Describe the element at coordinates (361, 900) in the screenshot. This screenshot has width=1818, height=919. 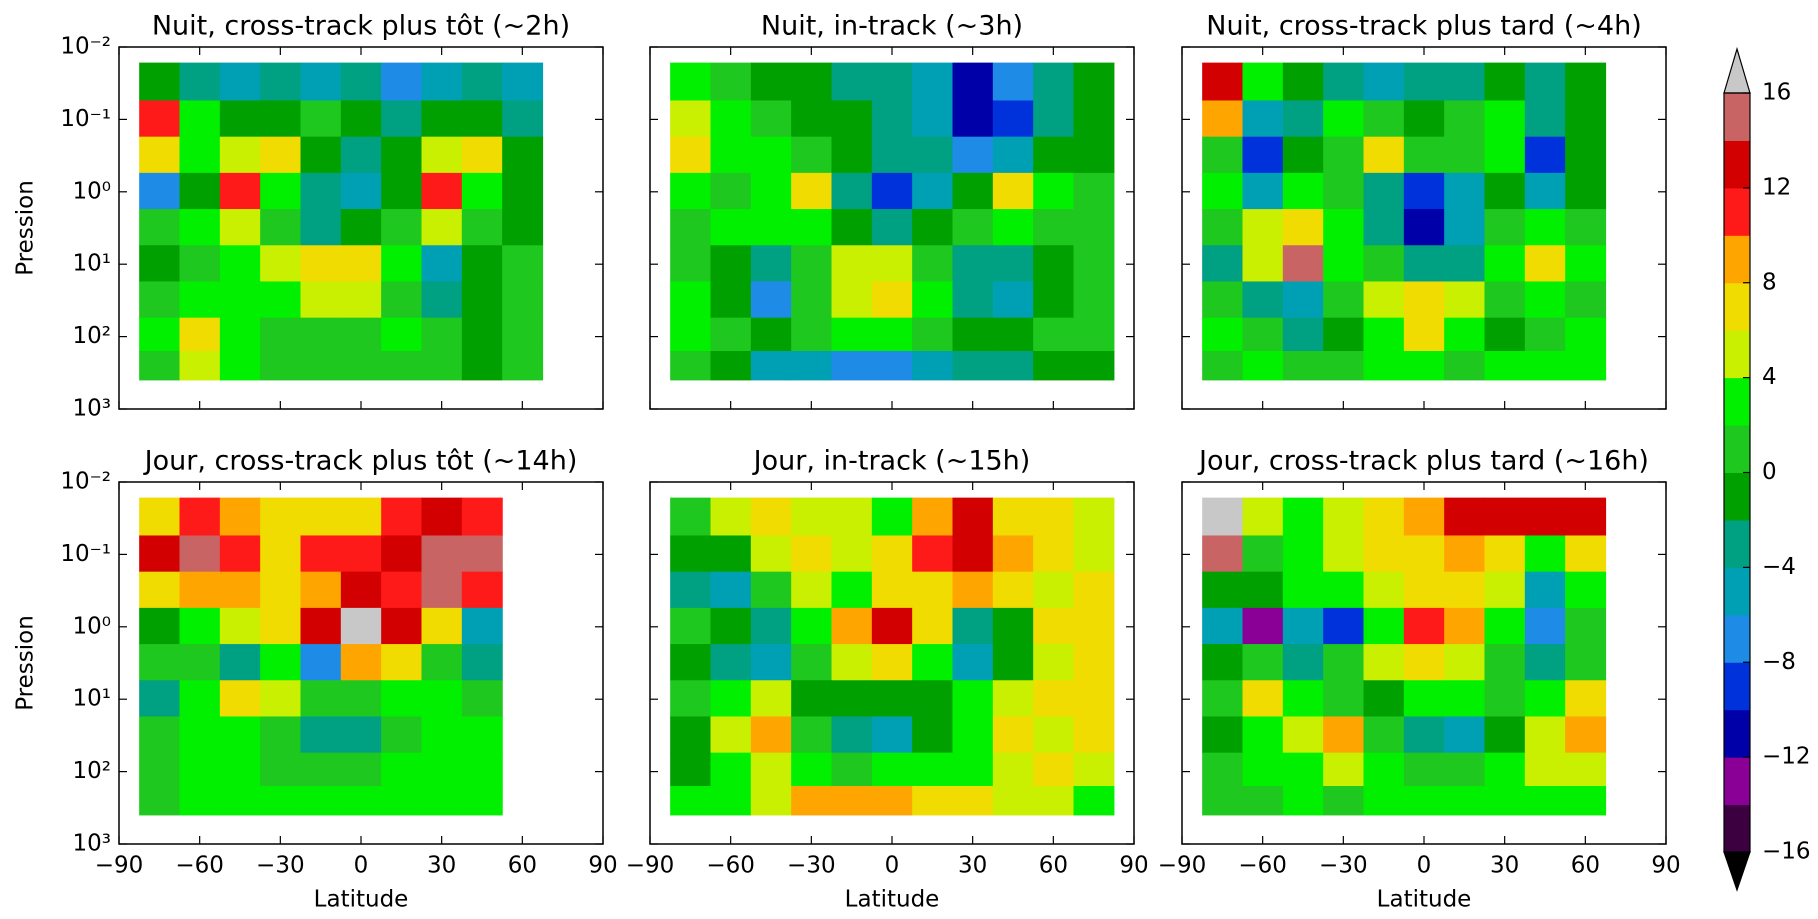
I see `x-axis-label: Latitude` at that location.